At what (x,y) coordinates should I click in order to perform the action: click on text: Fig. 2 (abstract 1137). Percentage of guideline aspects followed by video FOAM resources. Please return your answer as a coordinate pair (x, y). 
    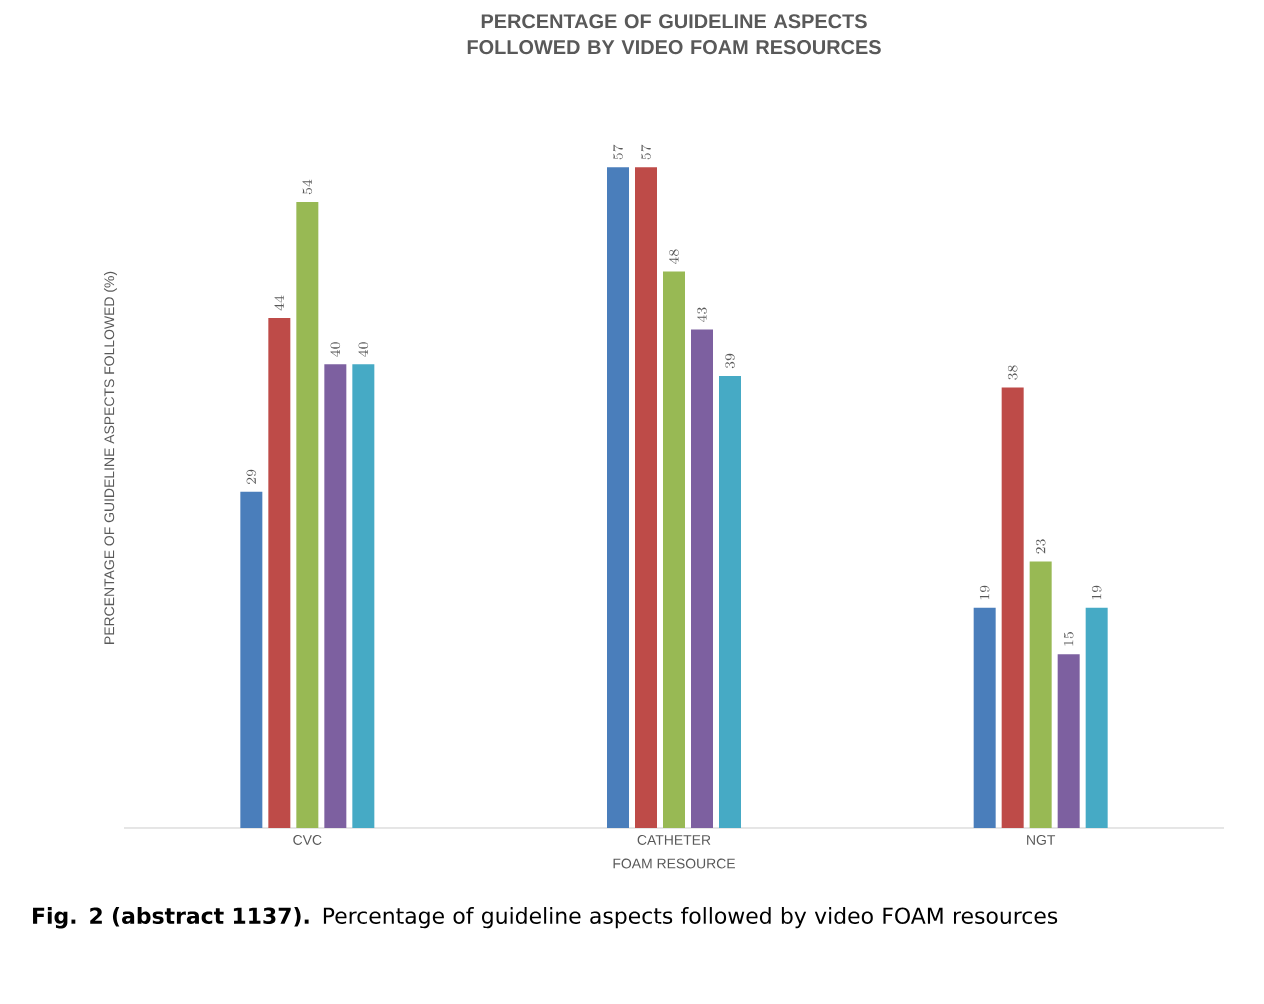
    Looking at the image, I should click on (545, 918).